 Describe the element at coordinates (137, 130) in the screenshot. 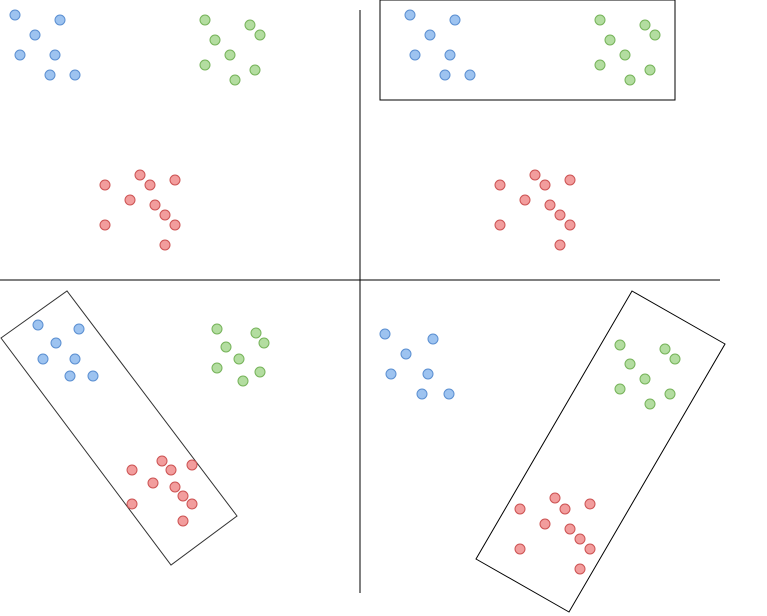

I see `top-left-panel` at that location.